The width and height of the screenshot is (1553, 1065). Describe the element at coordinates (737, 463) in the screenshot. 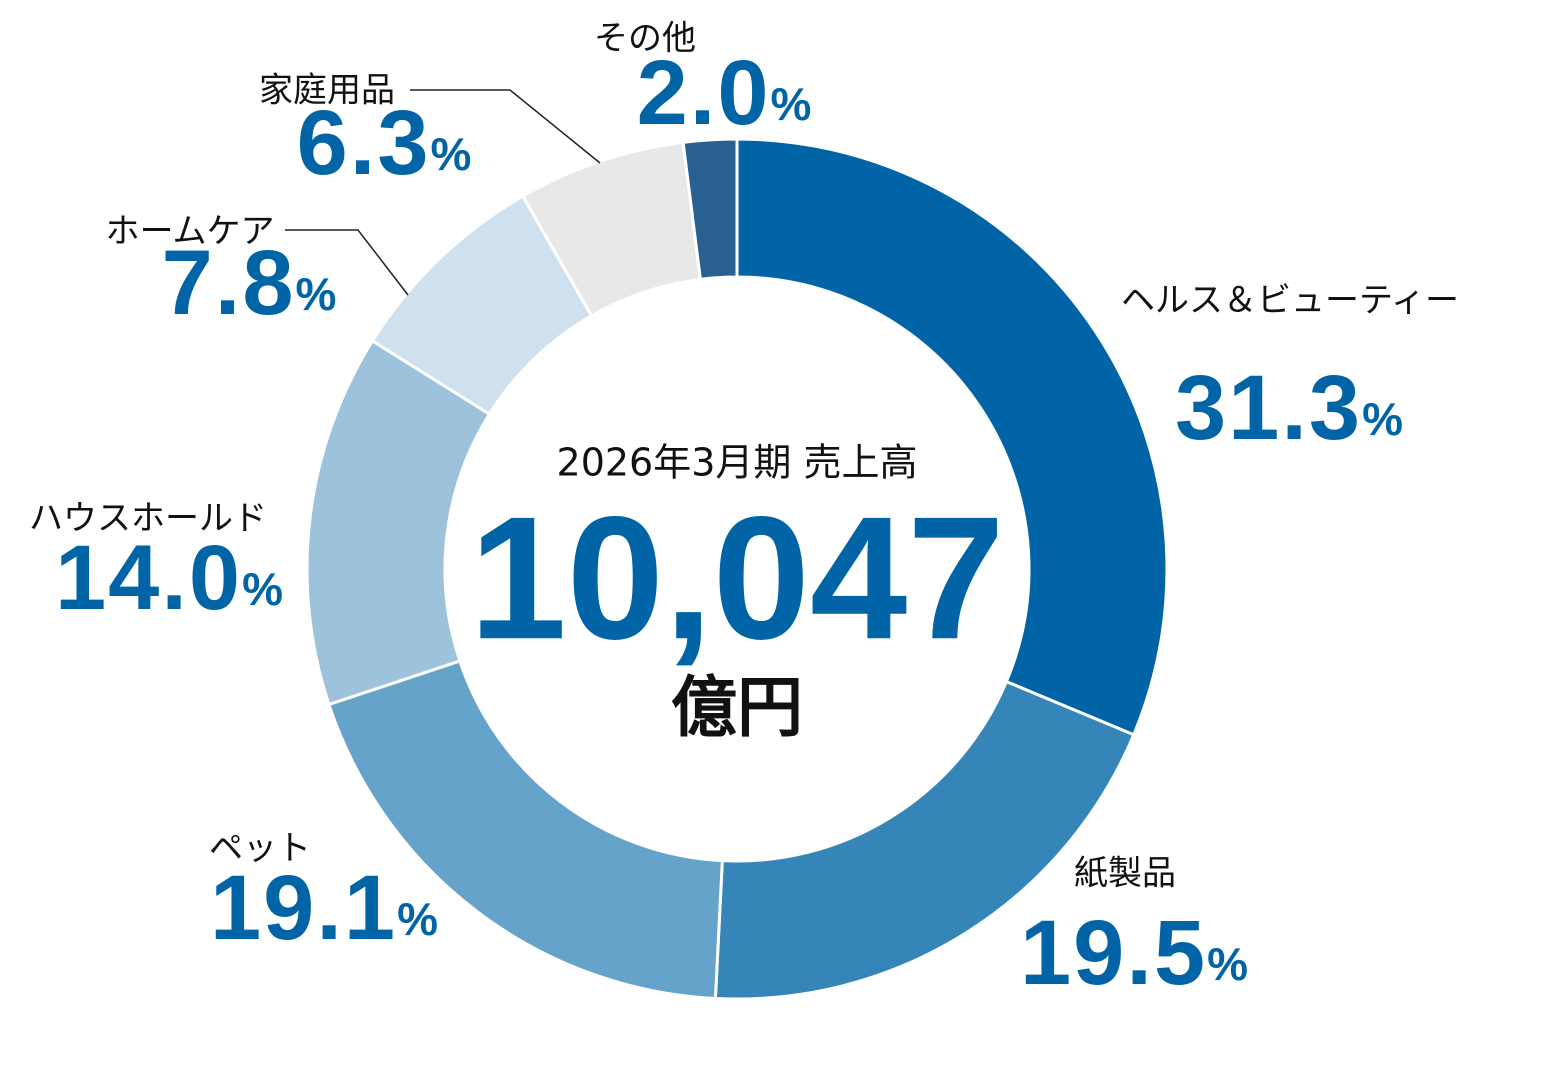

I see `center-title: 2026年3月期 売上高` at that location.